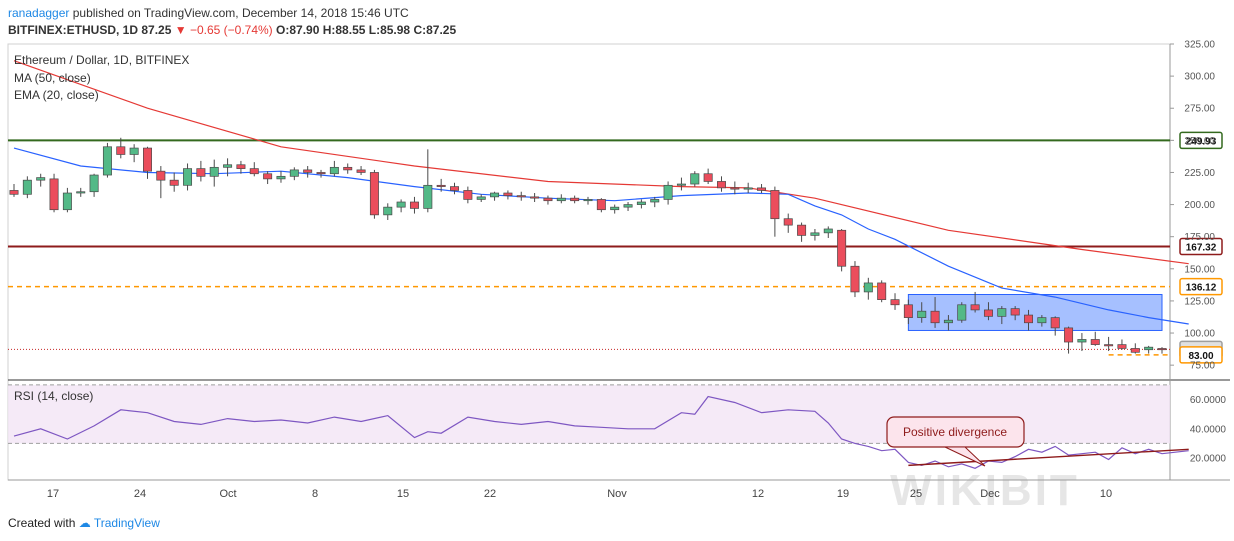  I want to click on author-link: ranadagger, so click(39, 13).